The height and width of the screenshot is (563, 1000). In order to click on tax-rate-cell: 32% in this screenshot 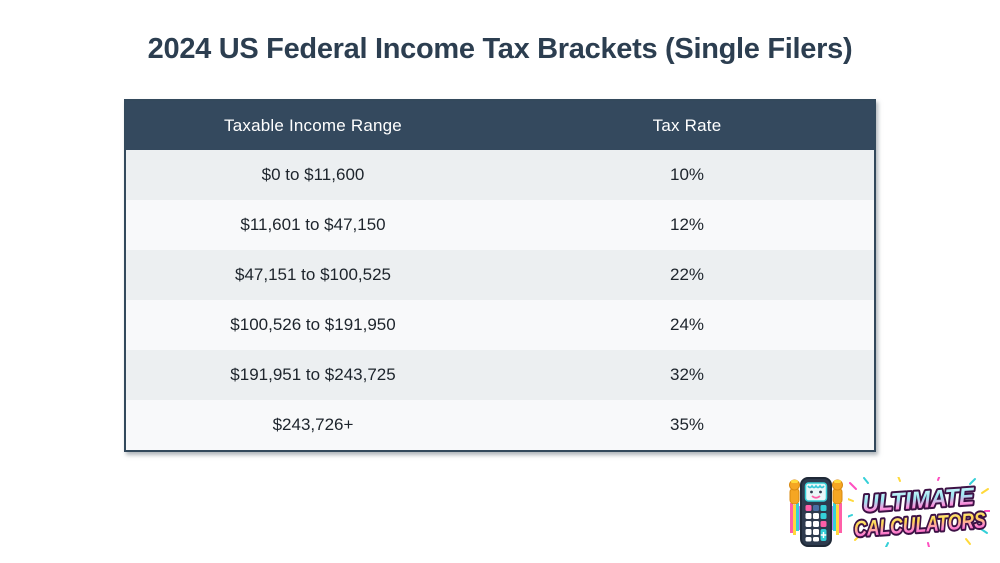, I will do `click(687, 374)`.